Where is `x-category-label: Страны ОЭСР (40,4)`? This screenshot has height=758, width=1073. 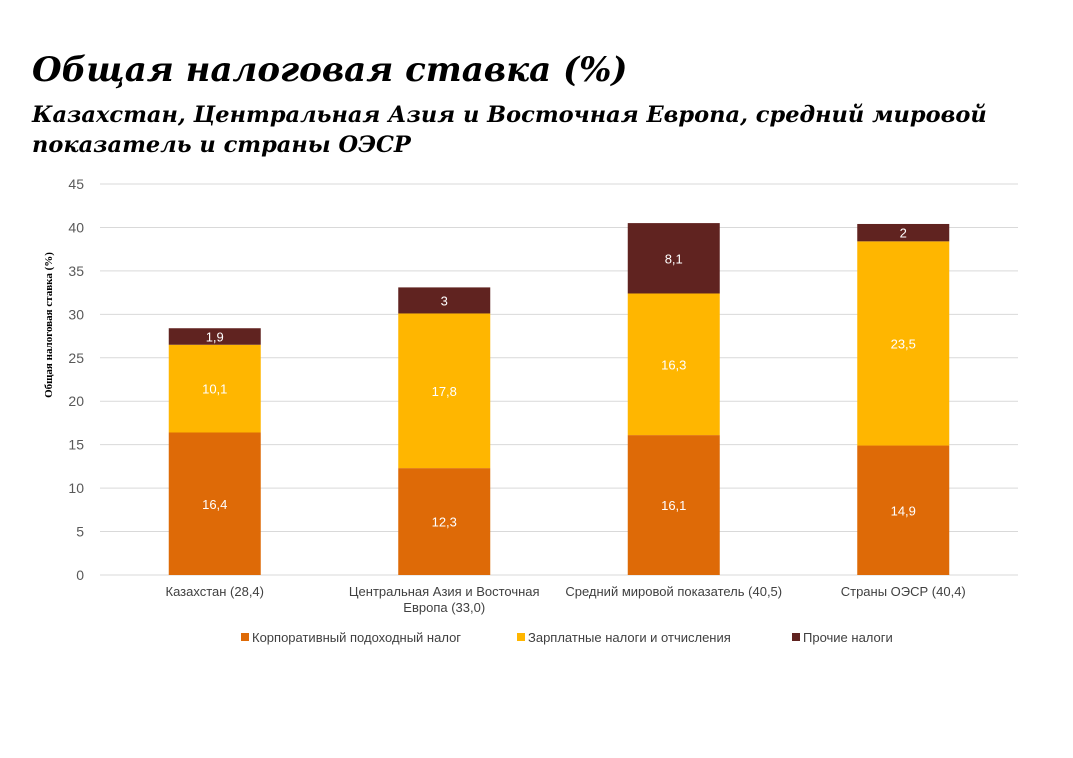
x-category-label: Страны ОЭСР (40,4) is located at coordinates (903, 591).